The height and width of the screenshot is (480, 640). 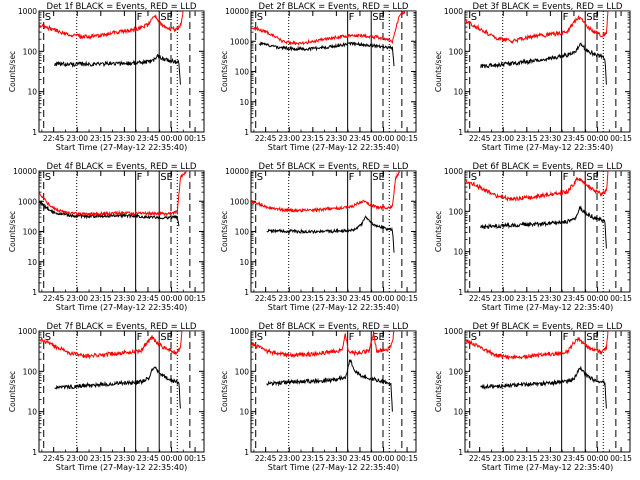 I want to click on panel-title: Det 5f BLACK = Events, RED = LLD, so click(x=334, y=167).